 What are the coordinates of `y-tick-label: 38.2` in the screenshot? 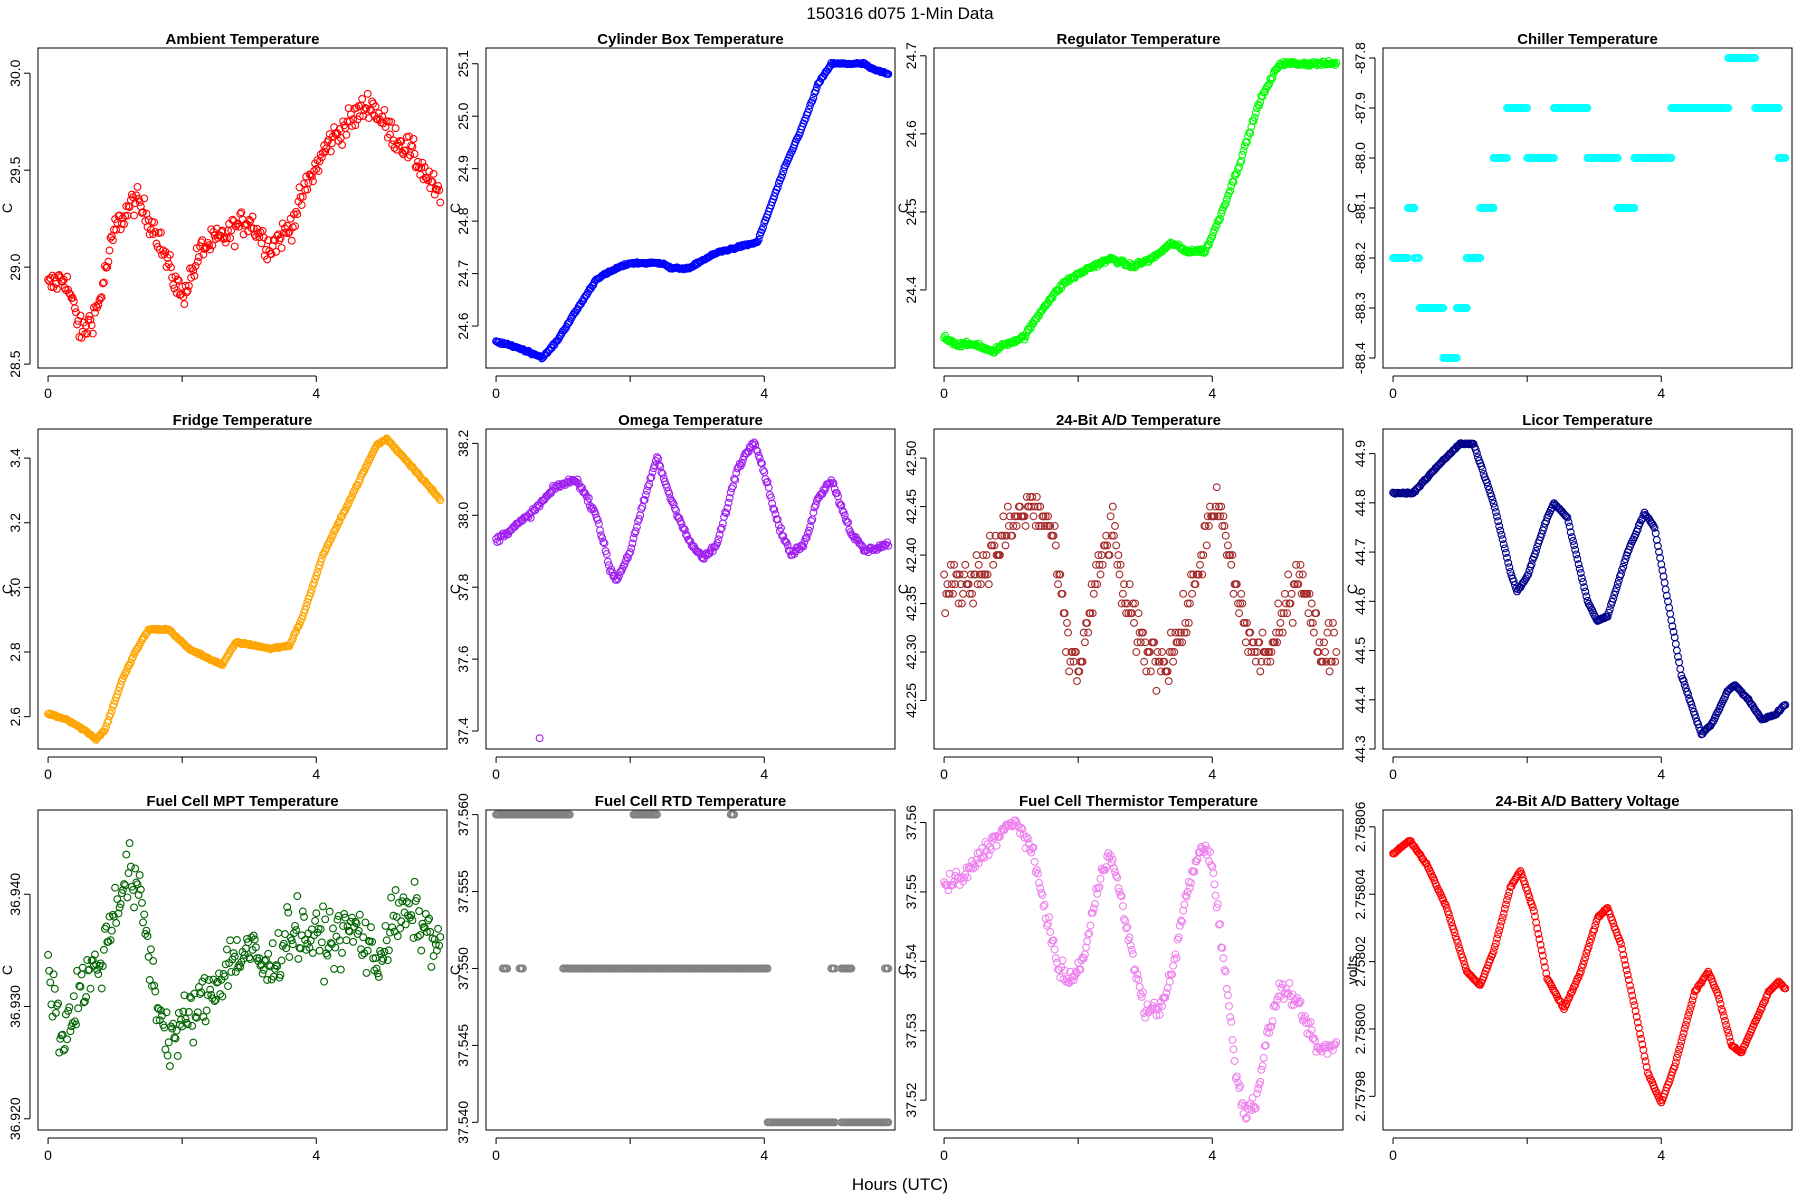 It's located at (463, 443).